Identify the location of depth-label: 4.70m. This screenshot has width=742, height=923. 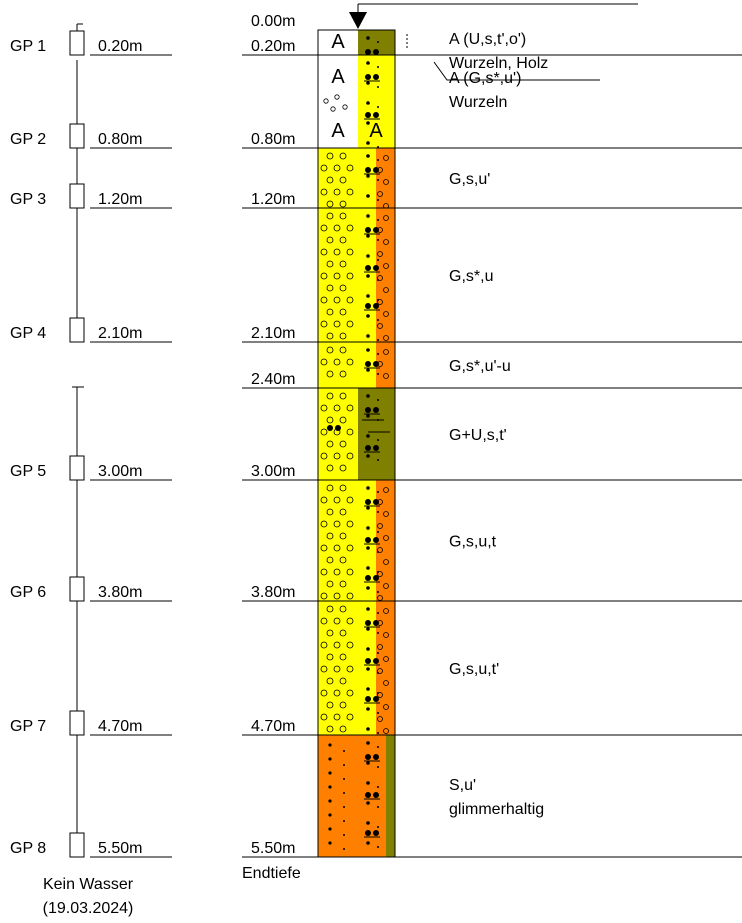
(273, 726).